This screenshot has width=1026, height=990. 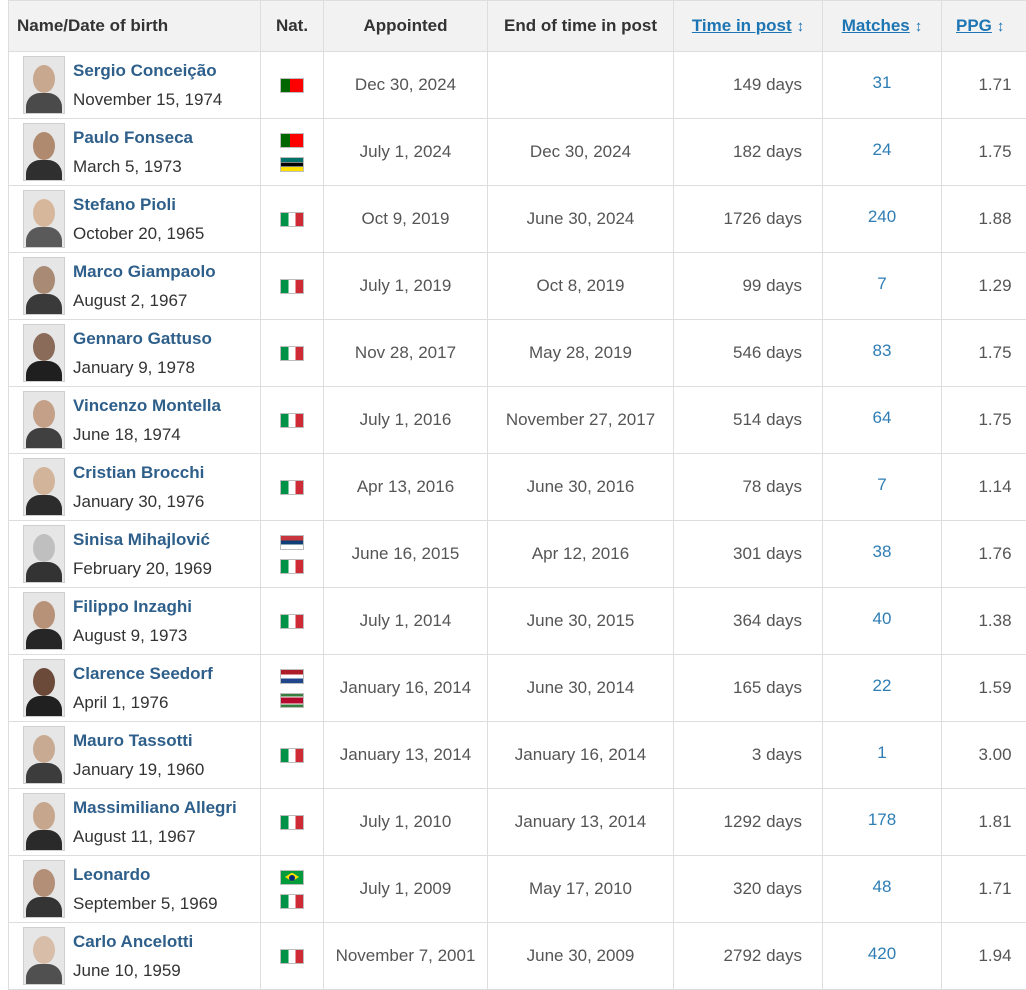 I want to click on coach-name-link: Paulo Fonseca, so click(x=133, y=137).